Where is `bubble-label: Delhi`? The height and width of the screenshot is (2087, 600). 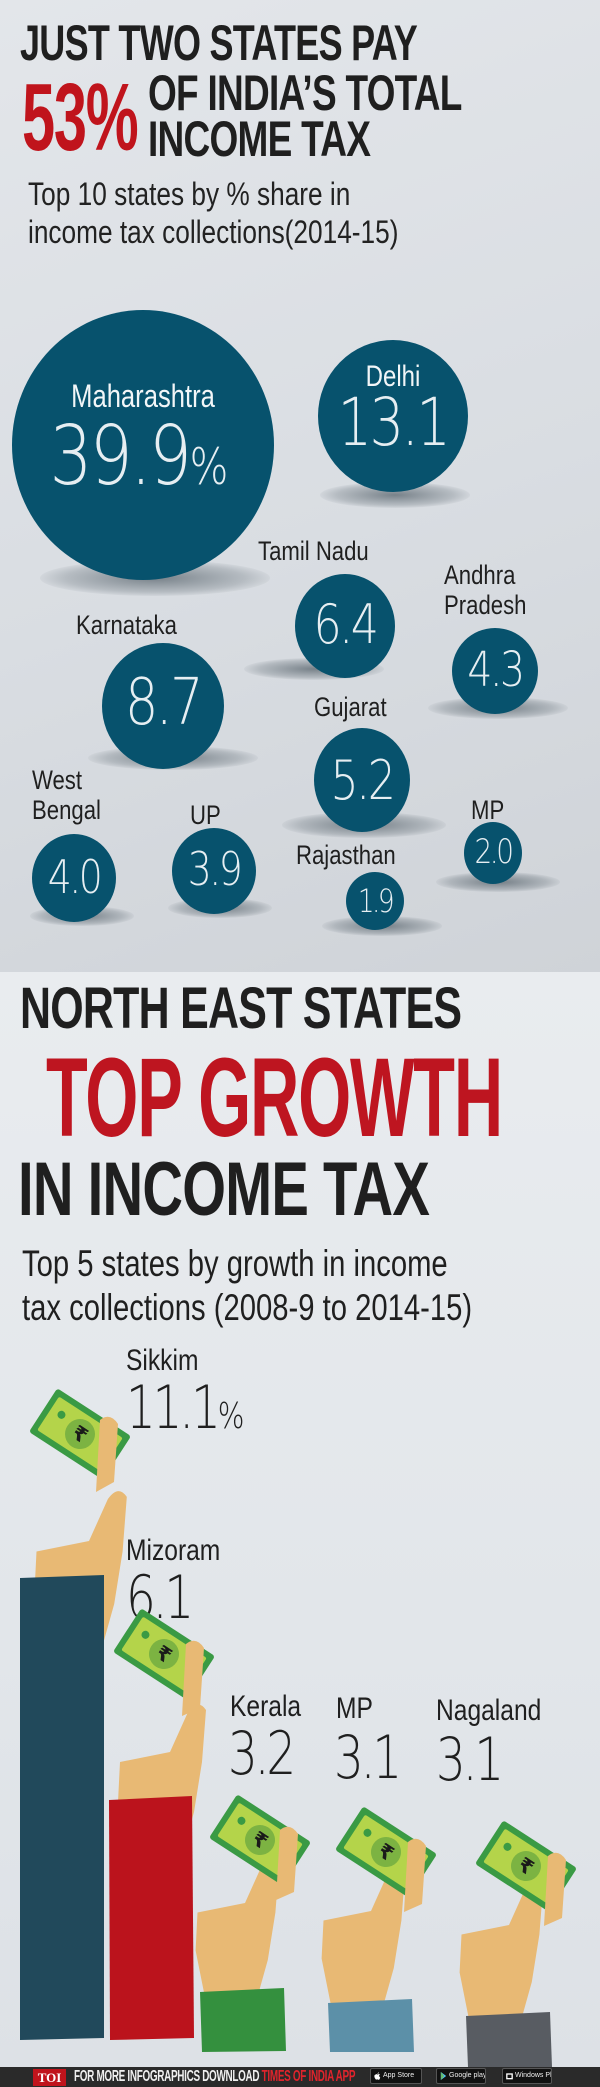 bubble-label: Delhi is located at coordinates (393, 376).